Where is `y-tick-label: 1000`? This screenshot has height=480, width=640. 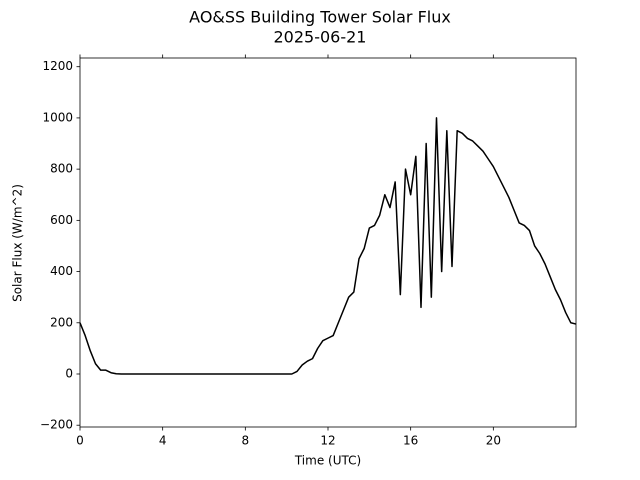 y-tick-label: 1000 is located at coordinates (57, 117).